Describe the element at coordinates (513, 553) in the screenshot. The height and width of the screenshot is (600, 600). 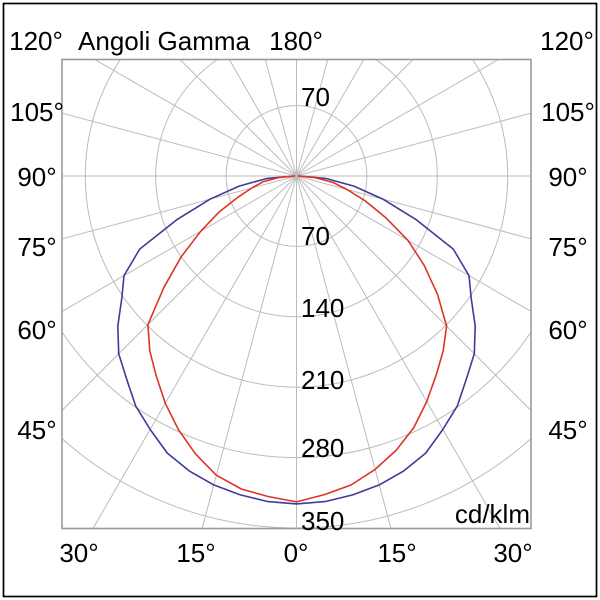
I see `gamma-label-bottom-right-30: 30°` at that location.